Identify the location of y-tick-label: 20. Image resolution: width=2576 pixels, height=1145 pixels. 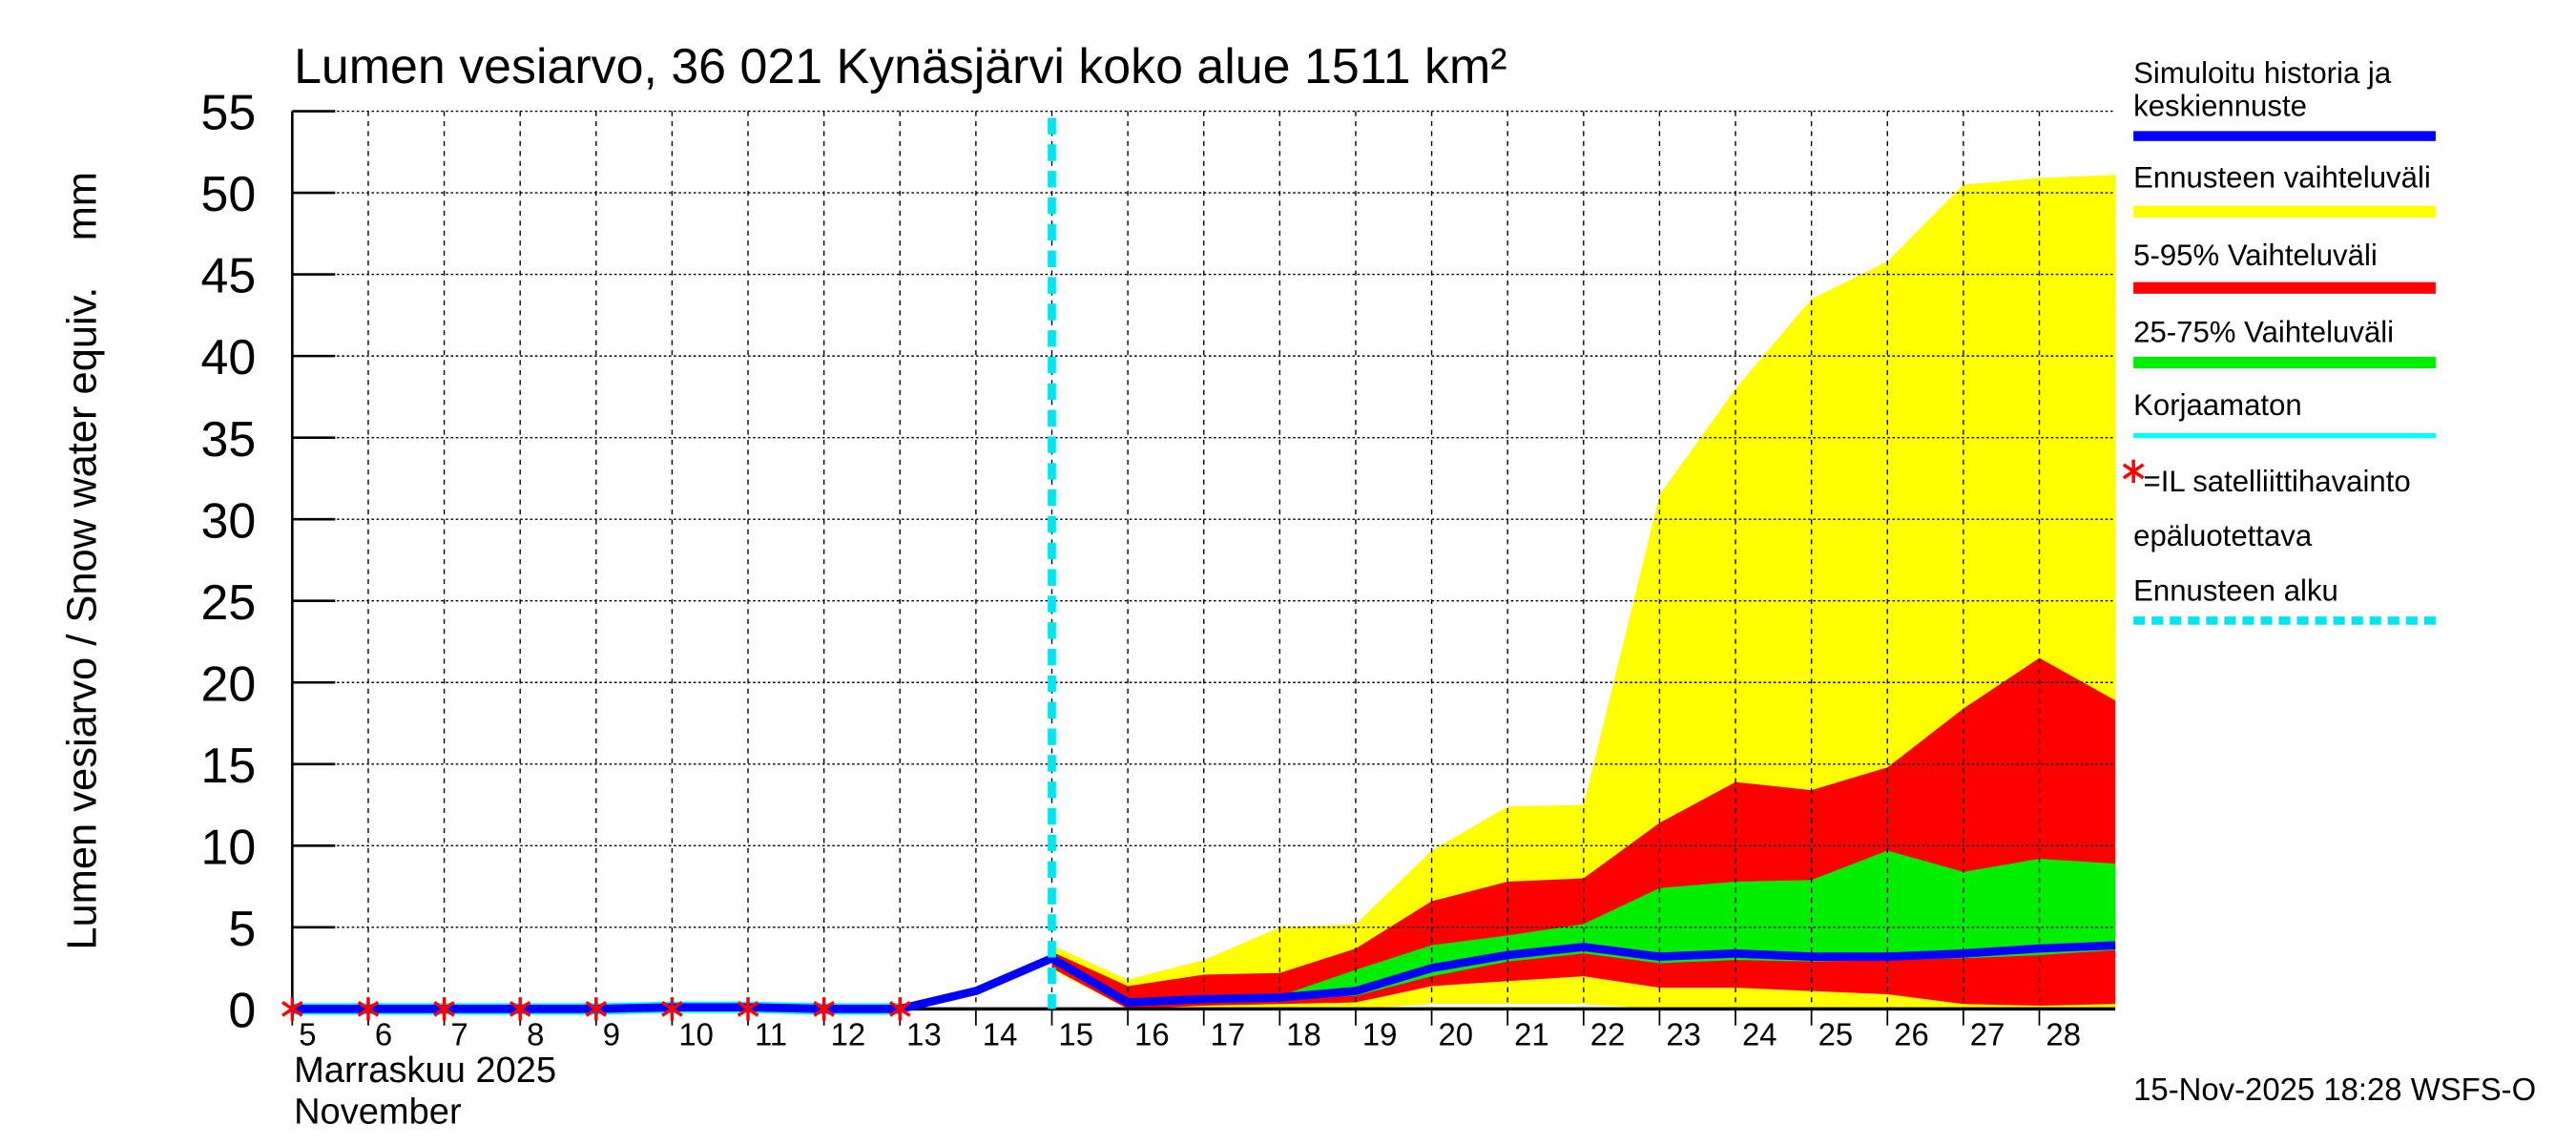
(229, 684).